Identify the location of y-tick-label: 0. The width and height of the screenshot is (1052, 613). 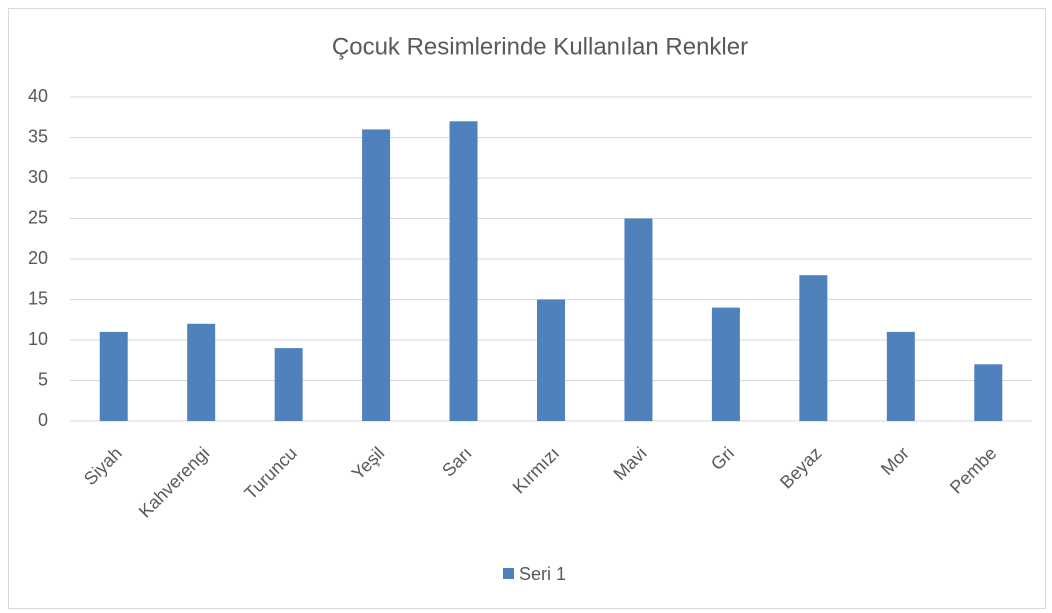
(43, 420).